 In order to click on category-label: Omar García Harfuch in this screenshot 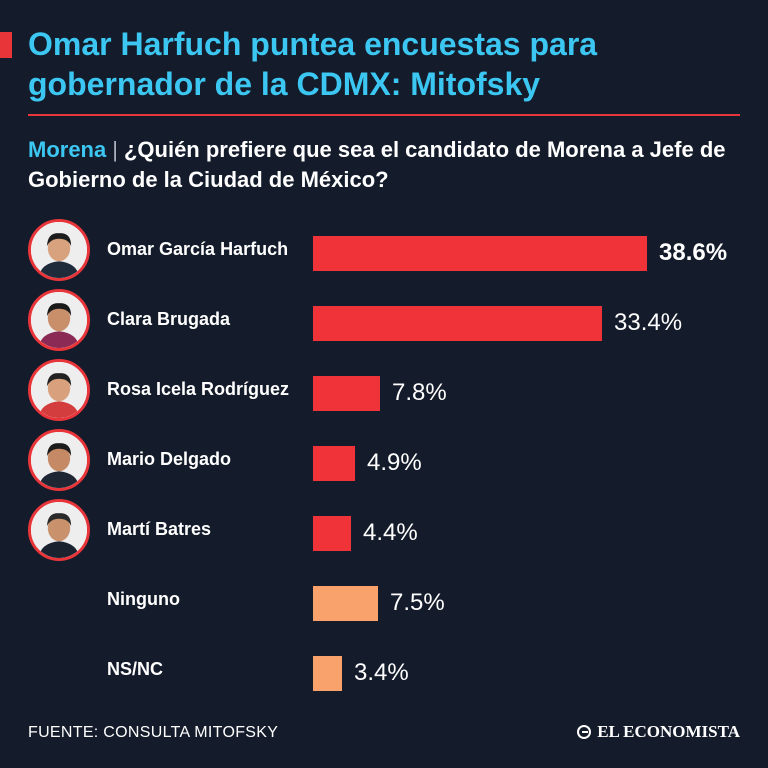, I will do `click(198, 249)`.